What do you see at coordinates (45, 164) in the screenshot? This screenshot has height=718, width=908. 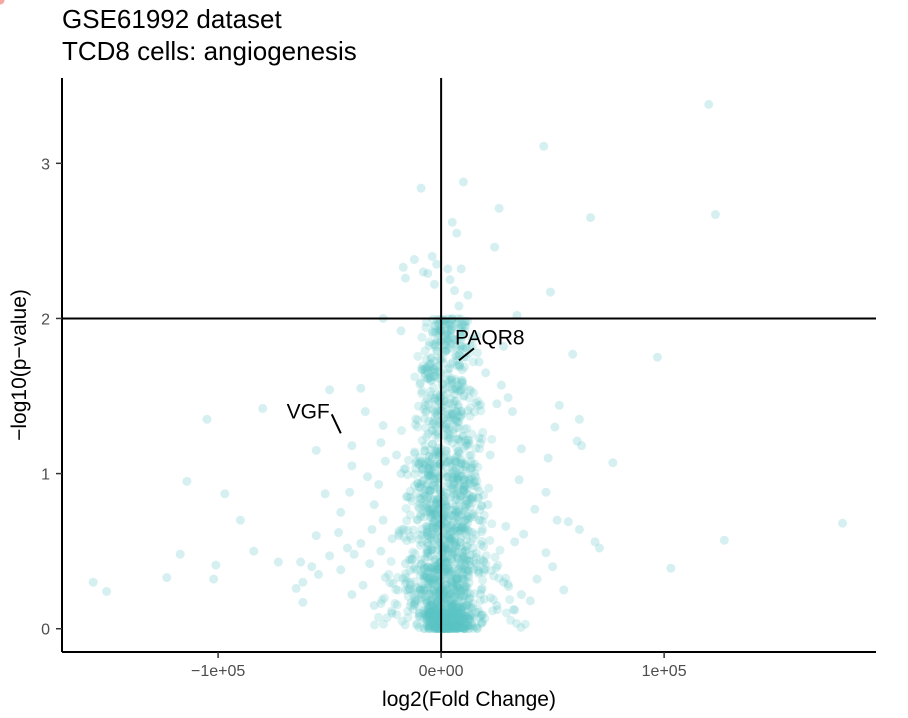 I see `y-tick-label: 3` at bounding box center [45, 164].